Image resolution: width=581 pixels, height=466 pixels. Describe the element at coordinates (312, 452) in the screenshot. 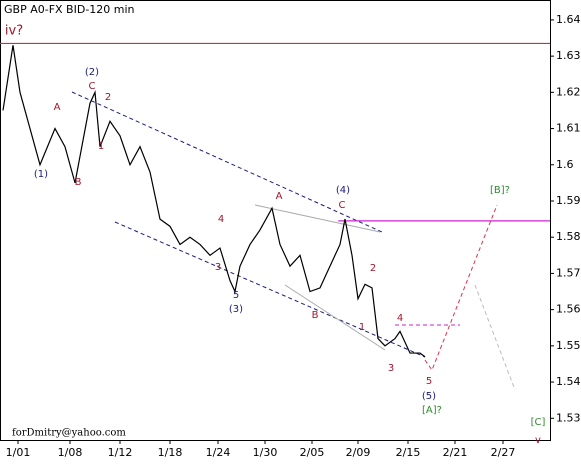

I see `x-tick-label: 2/05` at that location.